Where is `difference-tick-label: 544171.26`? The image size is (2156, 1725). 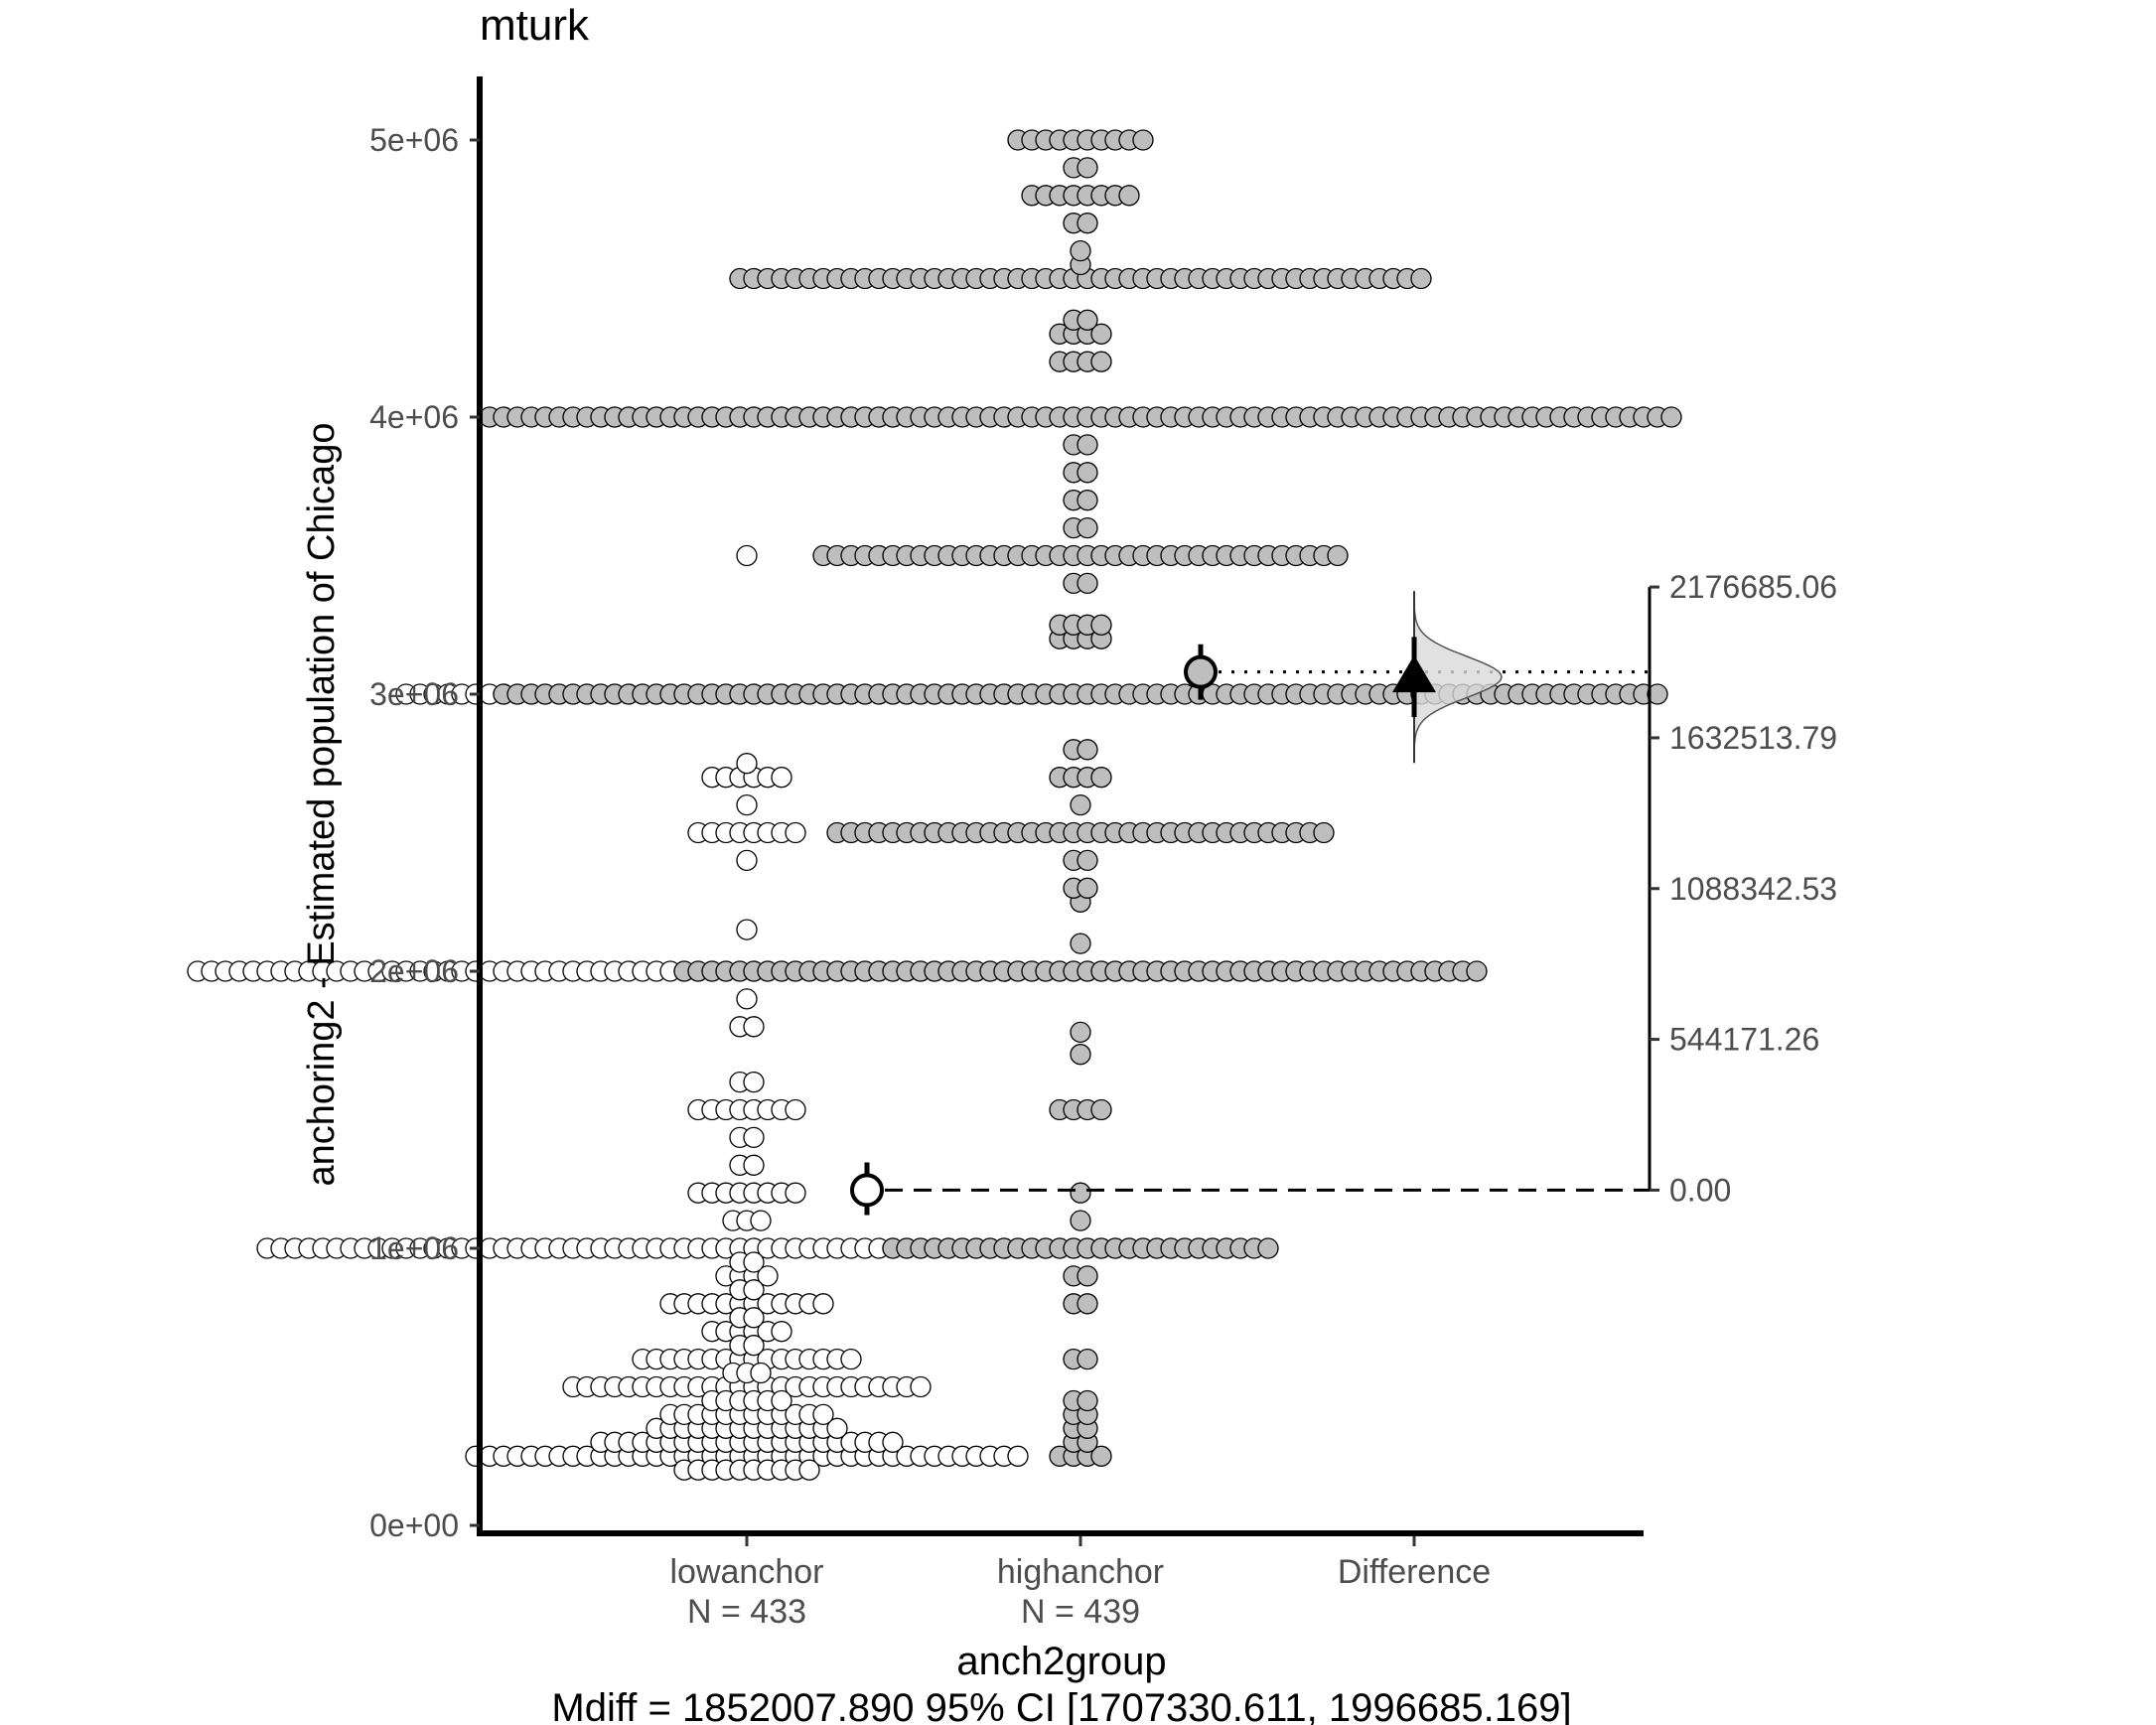 difference-tick-label: 544171.26 is located at coordinates (1744, 1040).